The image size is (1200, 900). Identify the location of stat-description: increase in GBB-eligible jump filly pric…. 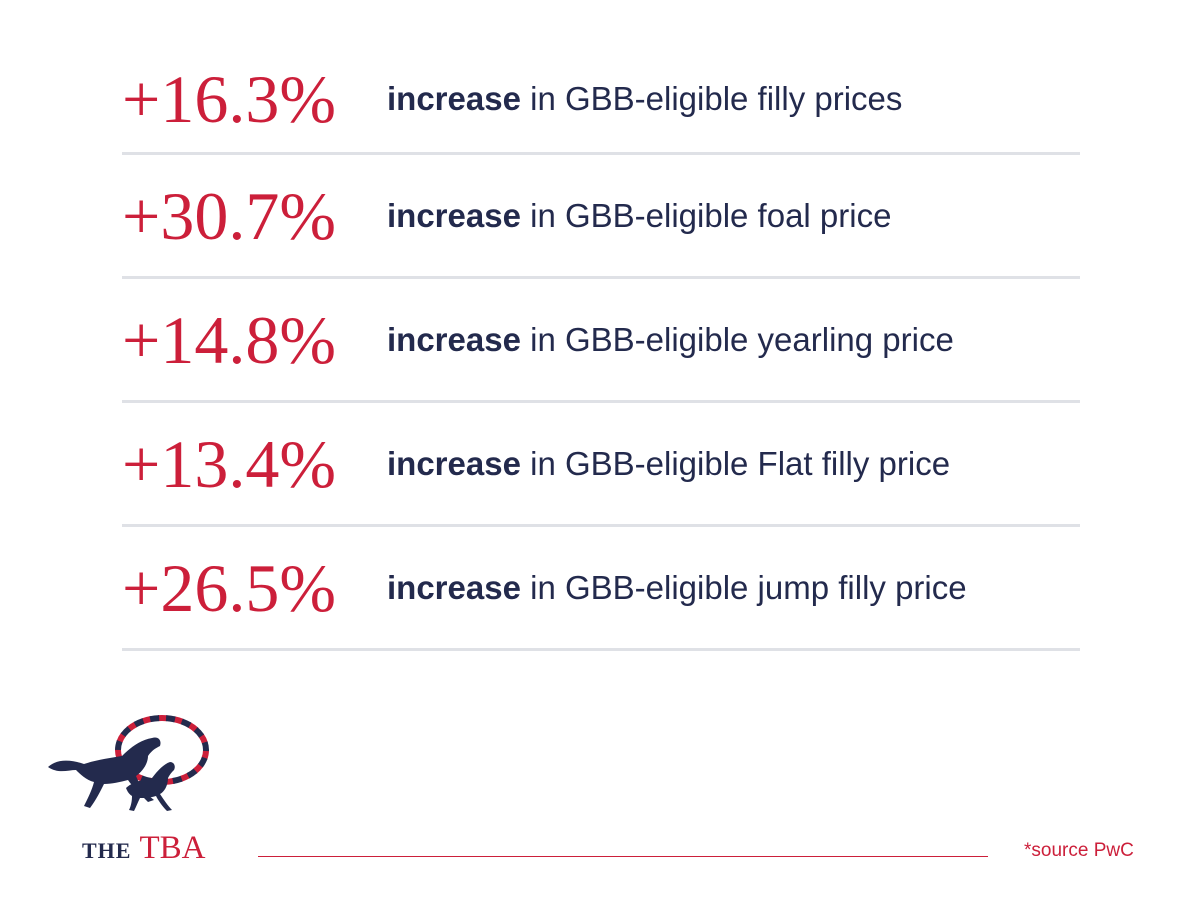
(677, 588).